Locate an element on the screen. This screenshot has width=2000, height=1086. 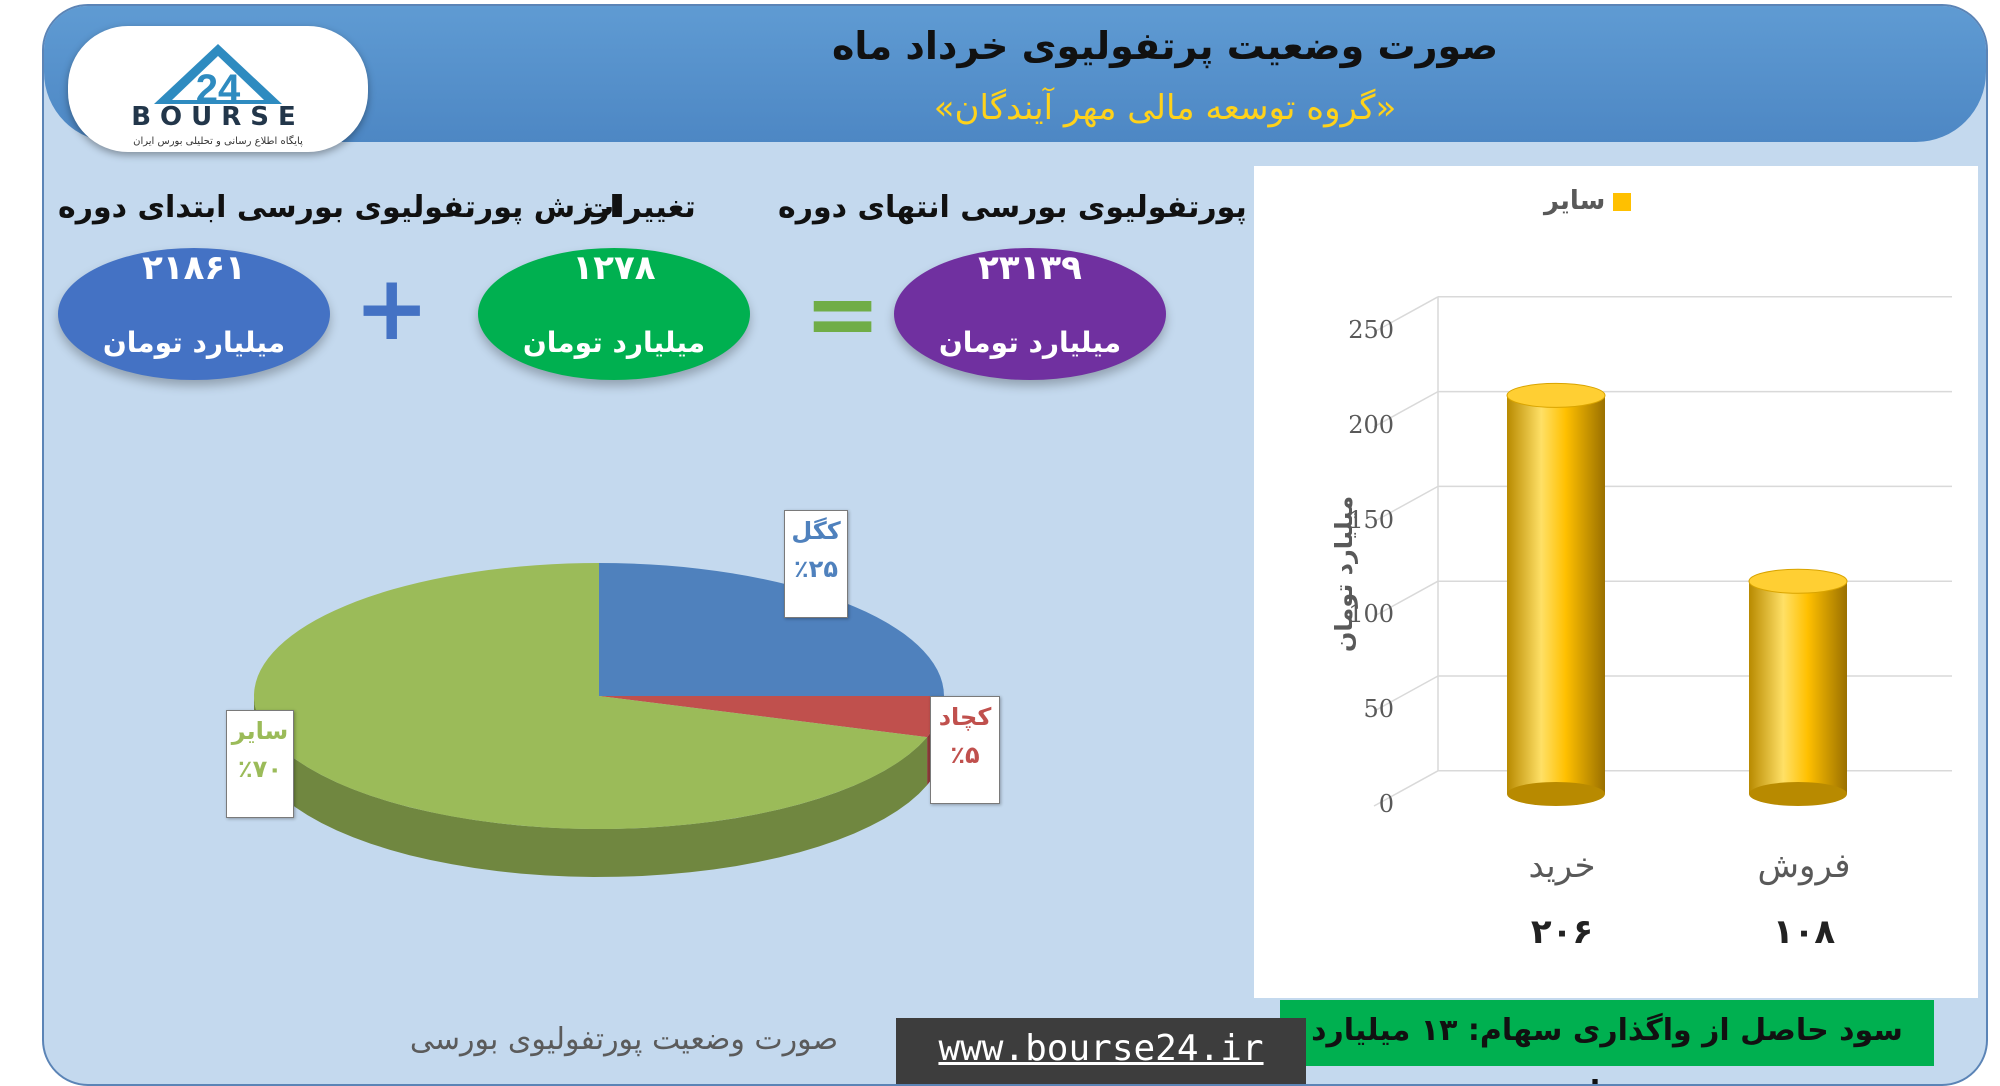
bar-plot-area is located at coordinates (1662, 551).